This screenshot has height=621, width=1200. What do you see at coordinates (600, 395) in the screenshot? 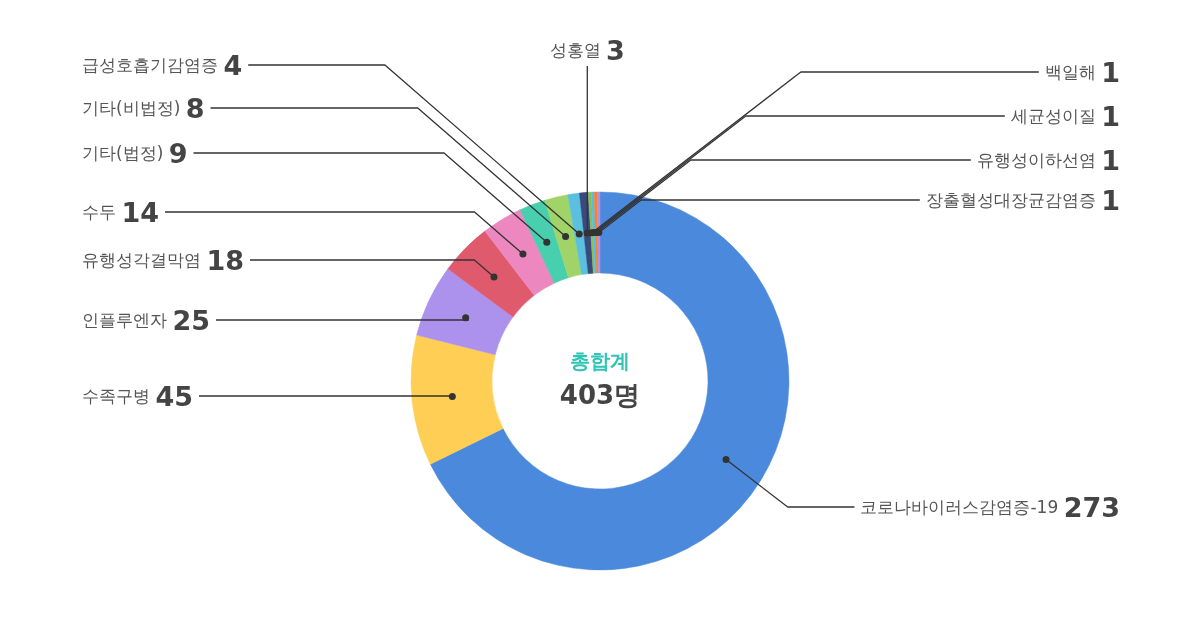
I see `text: 403명` at bounding box center [600, 395].